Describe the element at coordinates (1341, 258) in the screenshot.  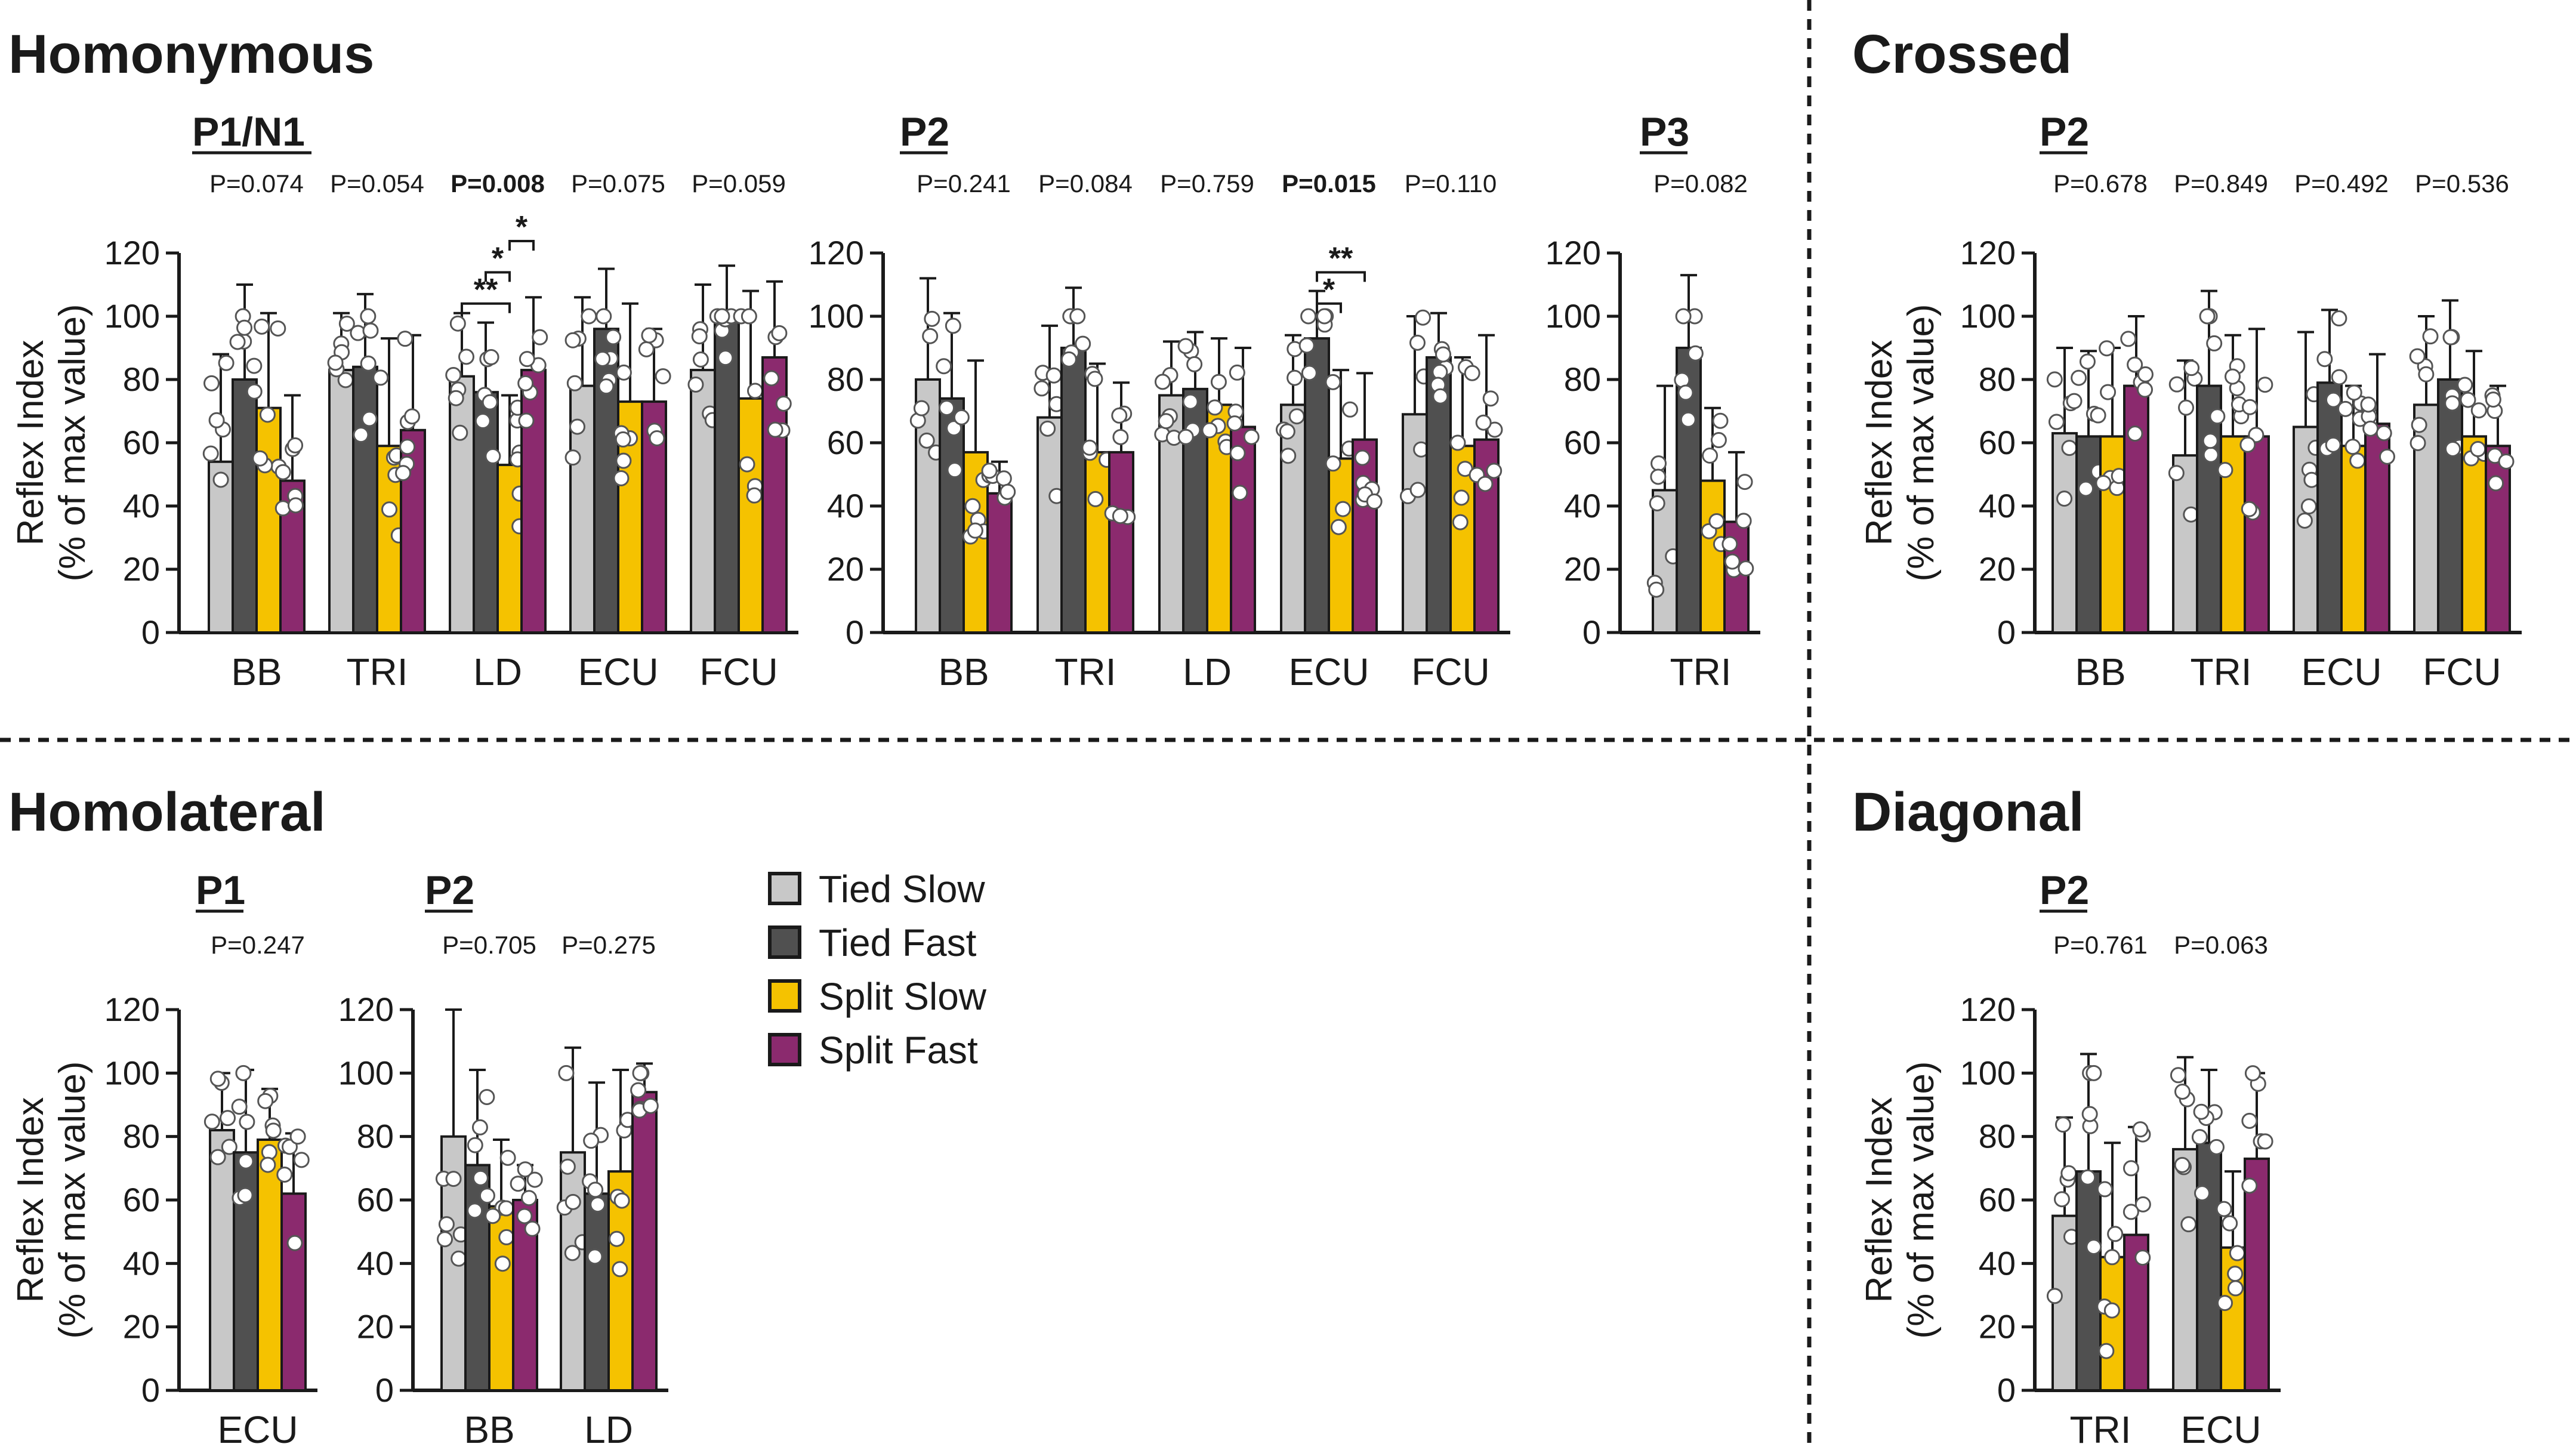
I see `significance-stars: **` at that location.